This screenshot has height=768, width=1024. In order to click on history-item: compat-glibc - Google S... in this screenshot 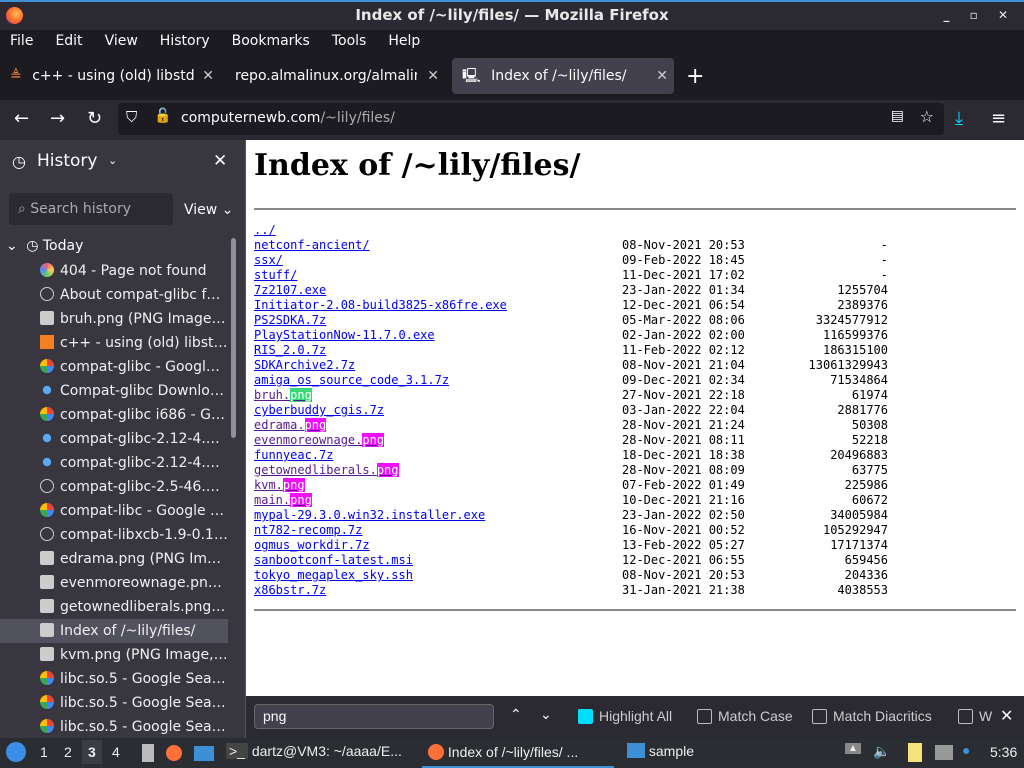, I will do `click(134, 367)`.